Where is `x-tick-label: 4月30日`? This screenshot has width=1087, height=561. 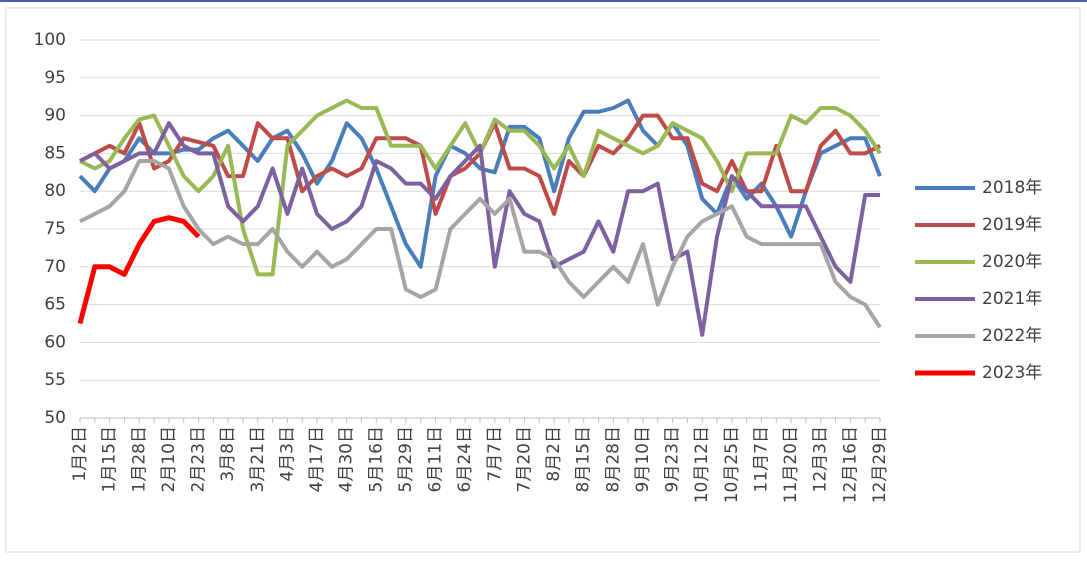
x-tick-label: 4月30日 is located at coordinates (347, 459).